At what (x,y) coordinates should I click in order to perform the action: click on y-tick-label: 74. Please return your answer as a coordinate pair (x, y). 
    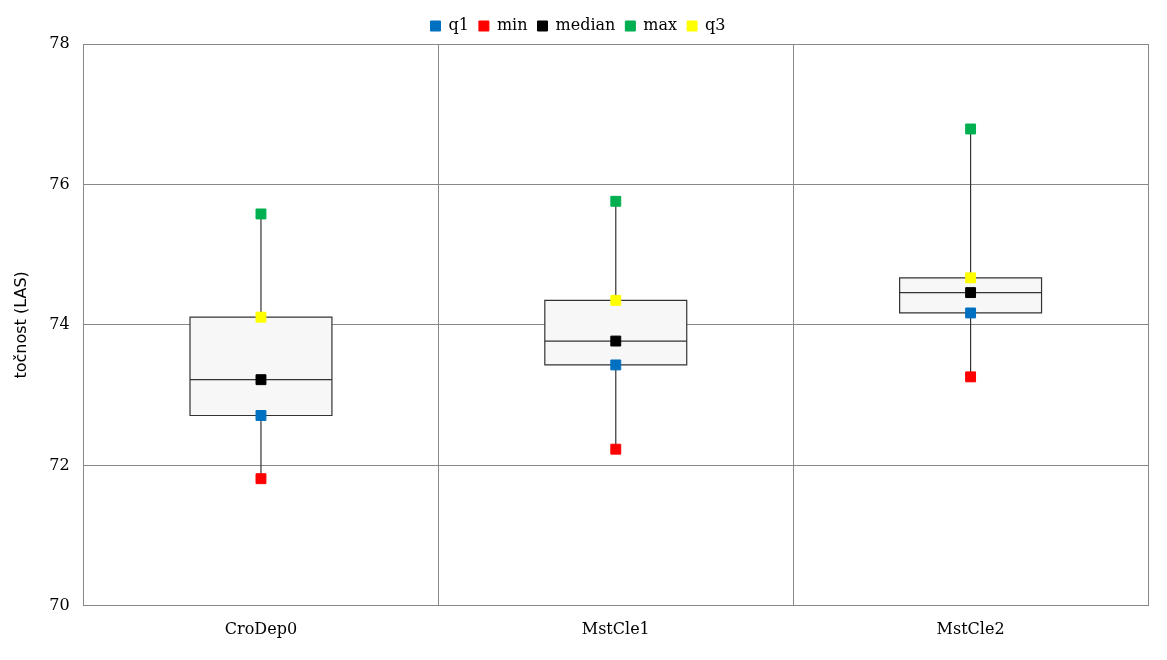
    Looking at the image, I should click on (59, 324).